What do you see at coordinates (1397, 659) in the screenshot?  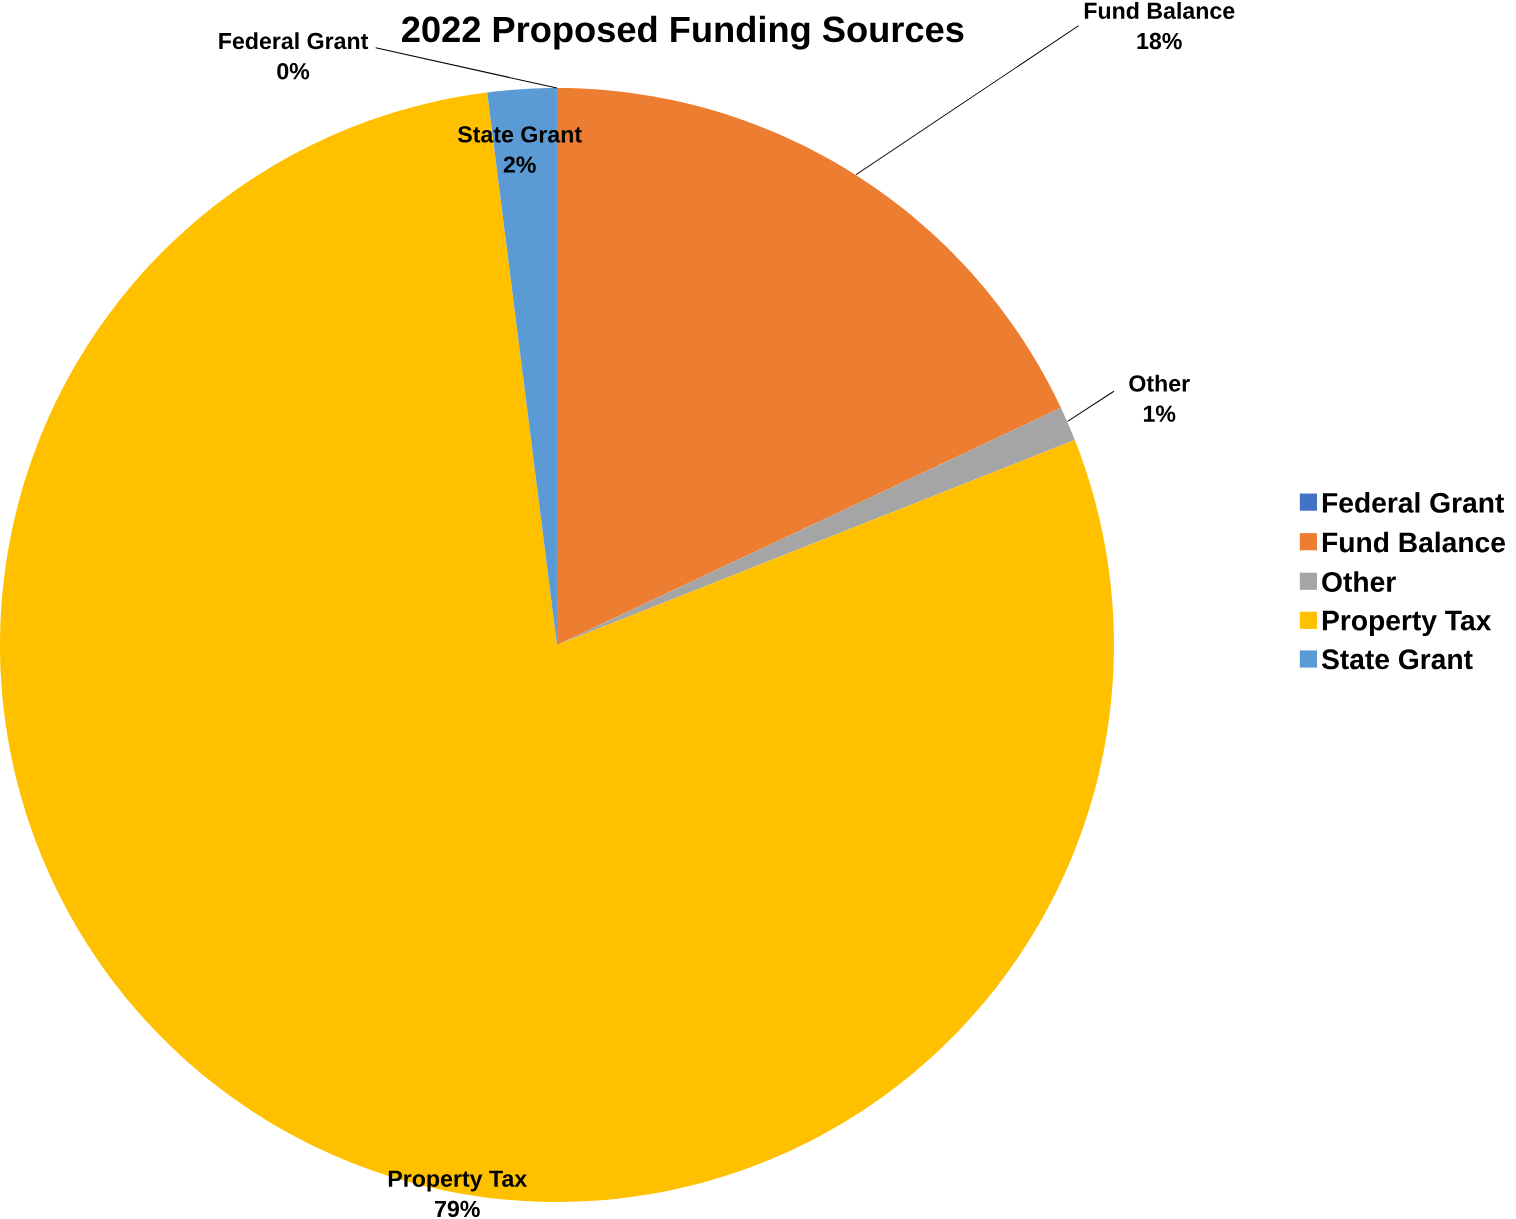 I see `legend-label: State Grant` at bounding box center [1397, 659].